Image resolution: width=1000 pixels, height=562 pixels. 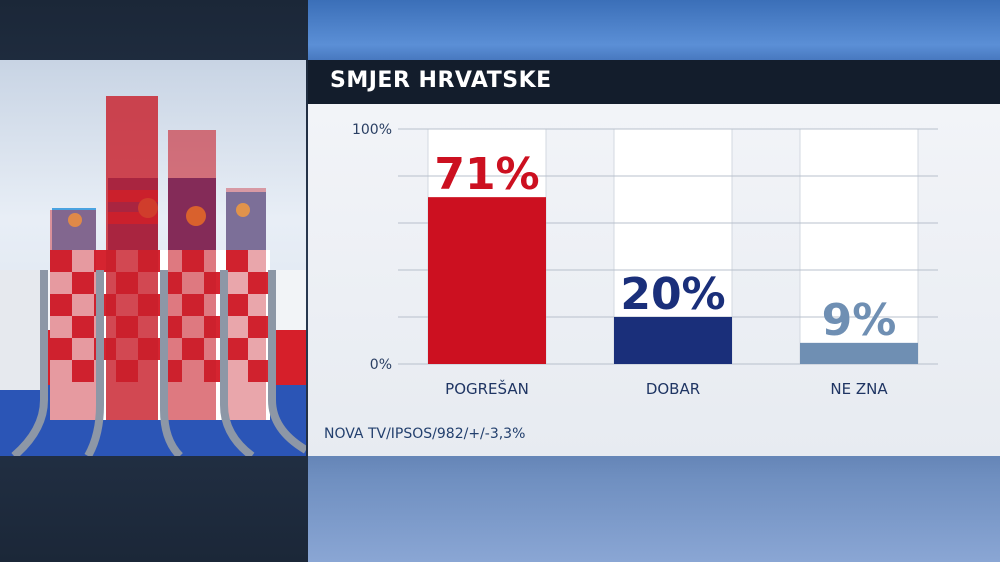 I want to click on y-tick-label: 100%, so click(x=372, y=130).